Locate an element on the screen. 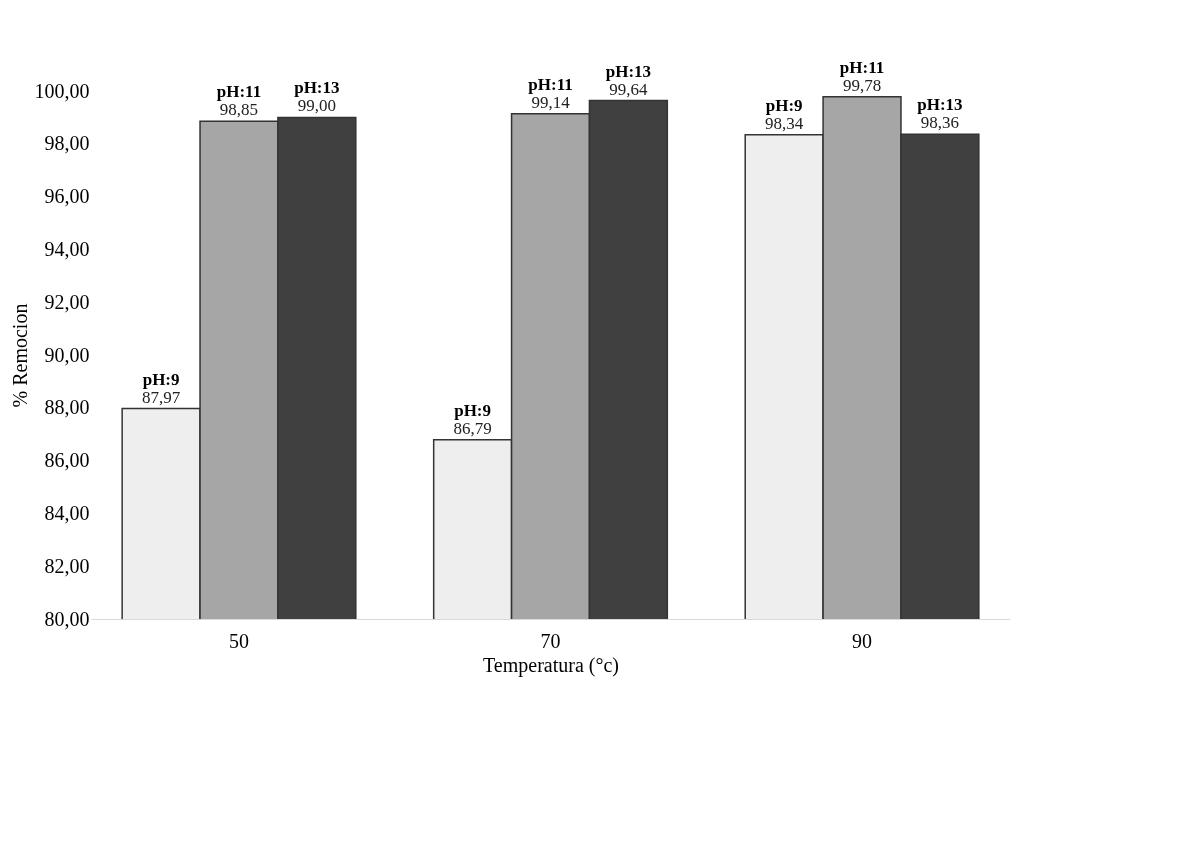 This screenshot has height=845, width=1193. y-tick-label: 98,00 is located at coordinates (67, 143).